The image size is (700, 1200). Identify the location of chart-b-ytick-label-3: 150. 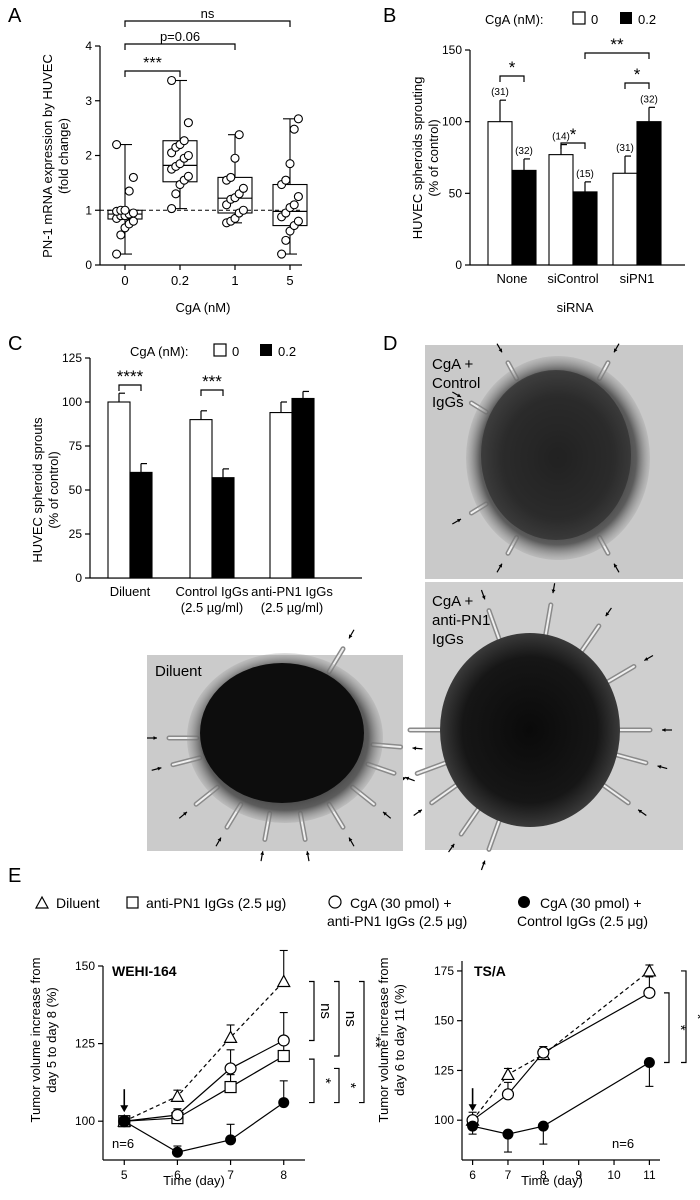
(452, 50).